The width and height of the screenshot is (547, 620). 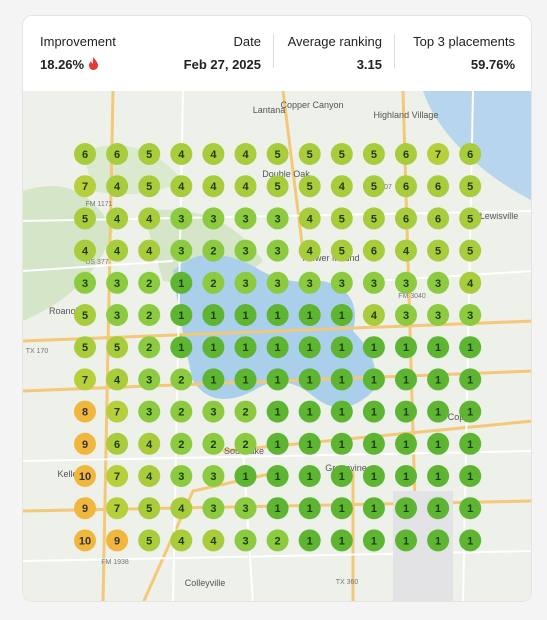 I want to click on stat-value: Feb 27, 2025, so click(x=222, y=64).